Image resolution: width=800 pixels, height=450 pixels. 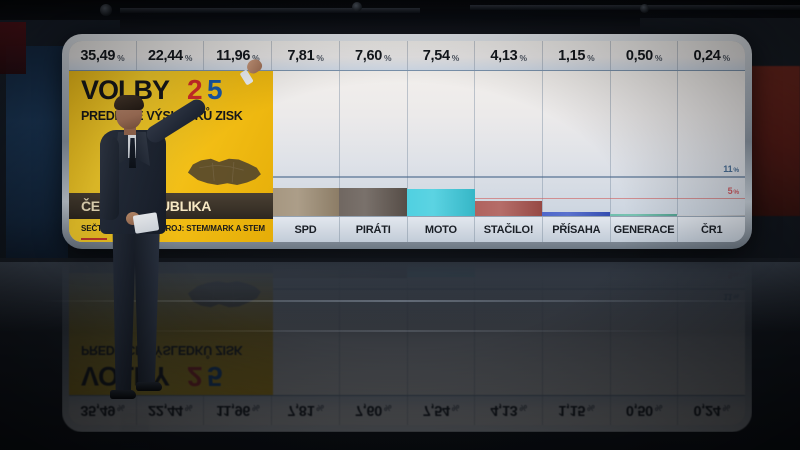 What do you see at coordinates (711, 229) in the screenshot?
I see `party-label-r1: ČR1` at bounding box center [711, 229].